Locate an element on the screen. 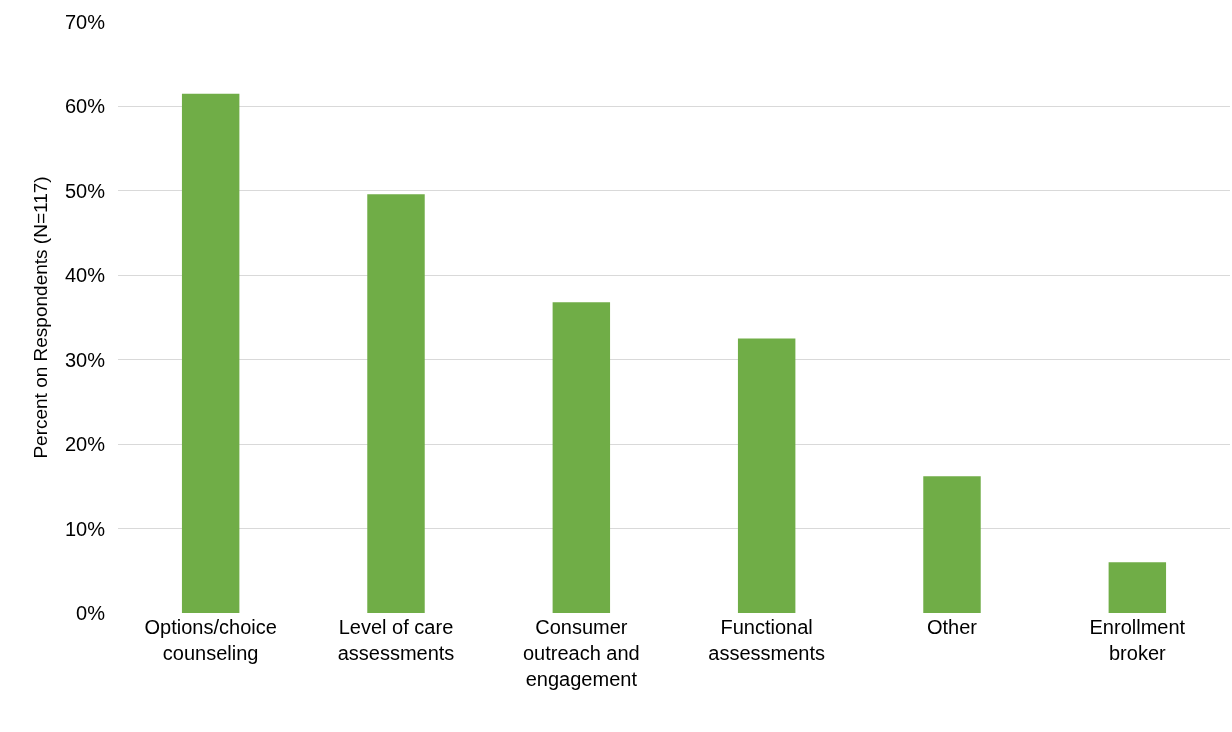 Image resolution: width=1232 pixels, height=732 pixels. x-tick-label: Options/choice counseling is located at coordinates (210, 640).